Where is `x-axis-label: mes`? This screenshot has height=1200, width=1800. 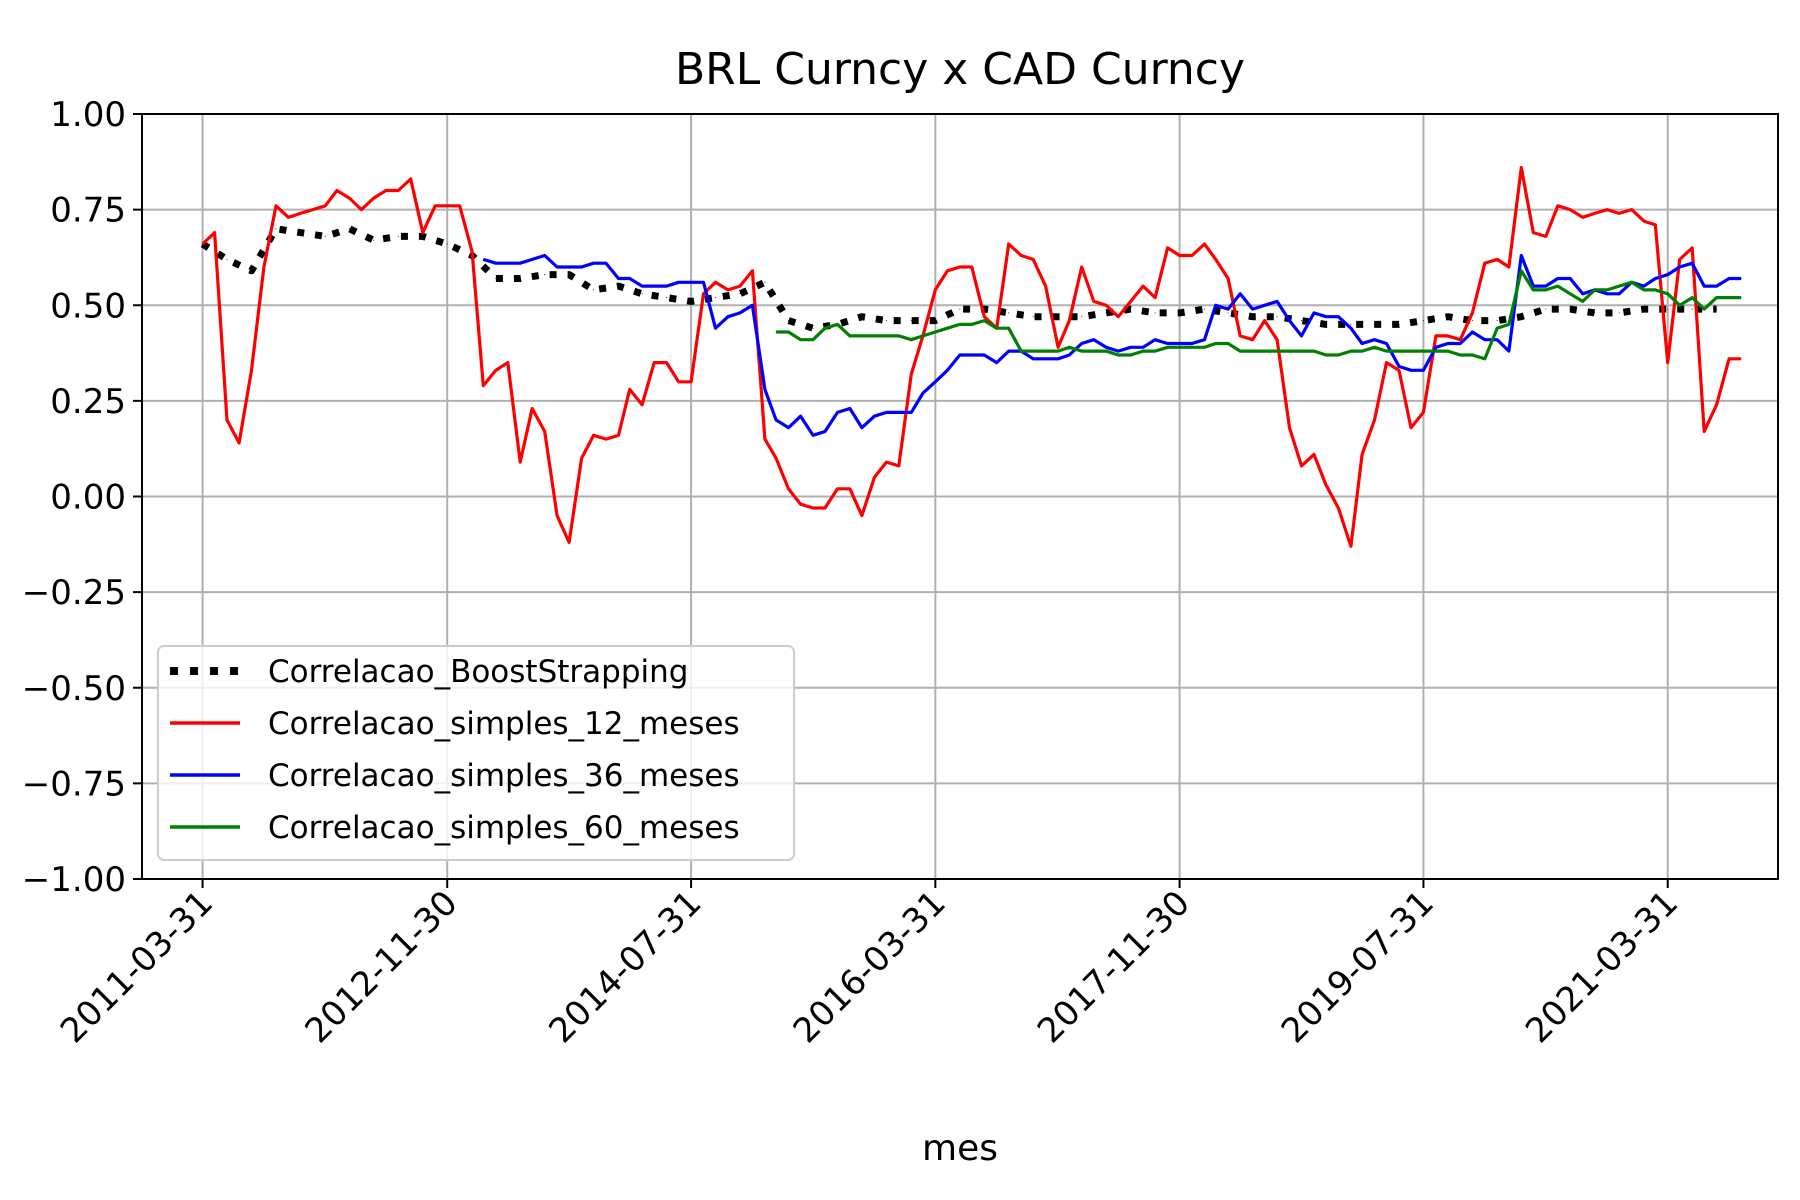 x-axis-label: mes is located at coordinates (960, 1148).